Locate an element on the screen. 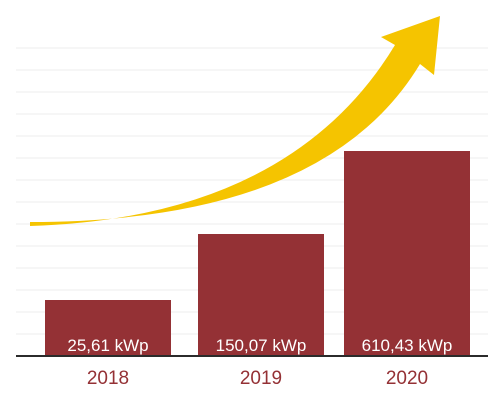  x-tick-label-2019: 2019 is located at coordinates (261, 378).